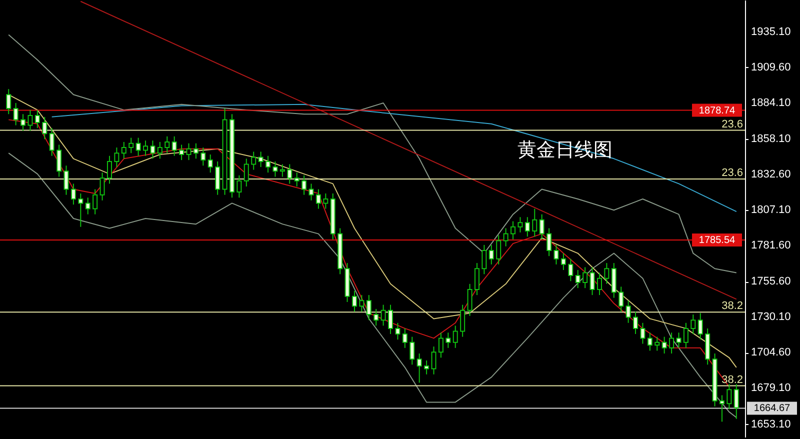 Image resolution: width=800 pixels, height=439 pixels. I want to click on y-tick-label: 1781.60, so click(771, 246).